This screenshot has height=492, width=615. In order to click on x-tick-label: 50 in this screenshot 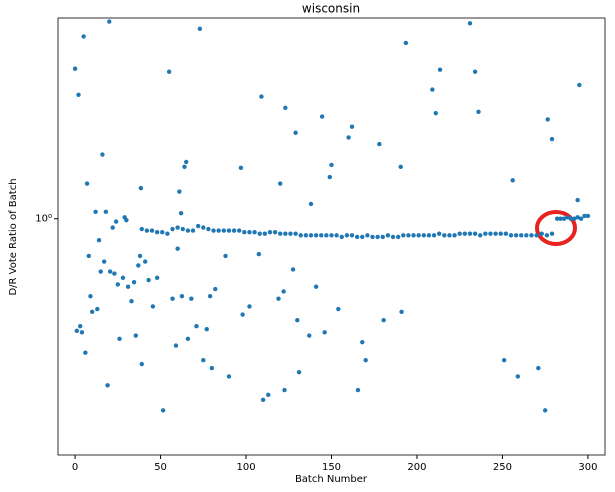, I will do `click(160, 467)`.